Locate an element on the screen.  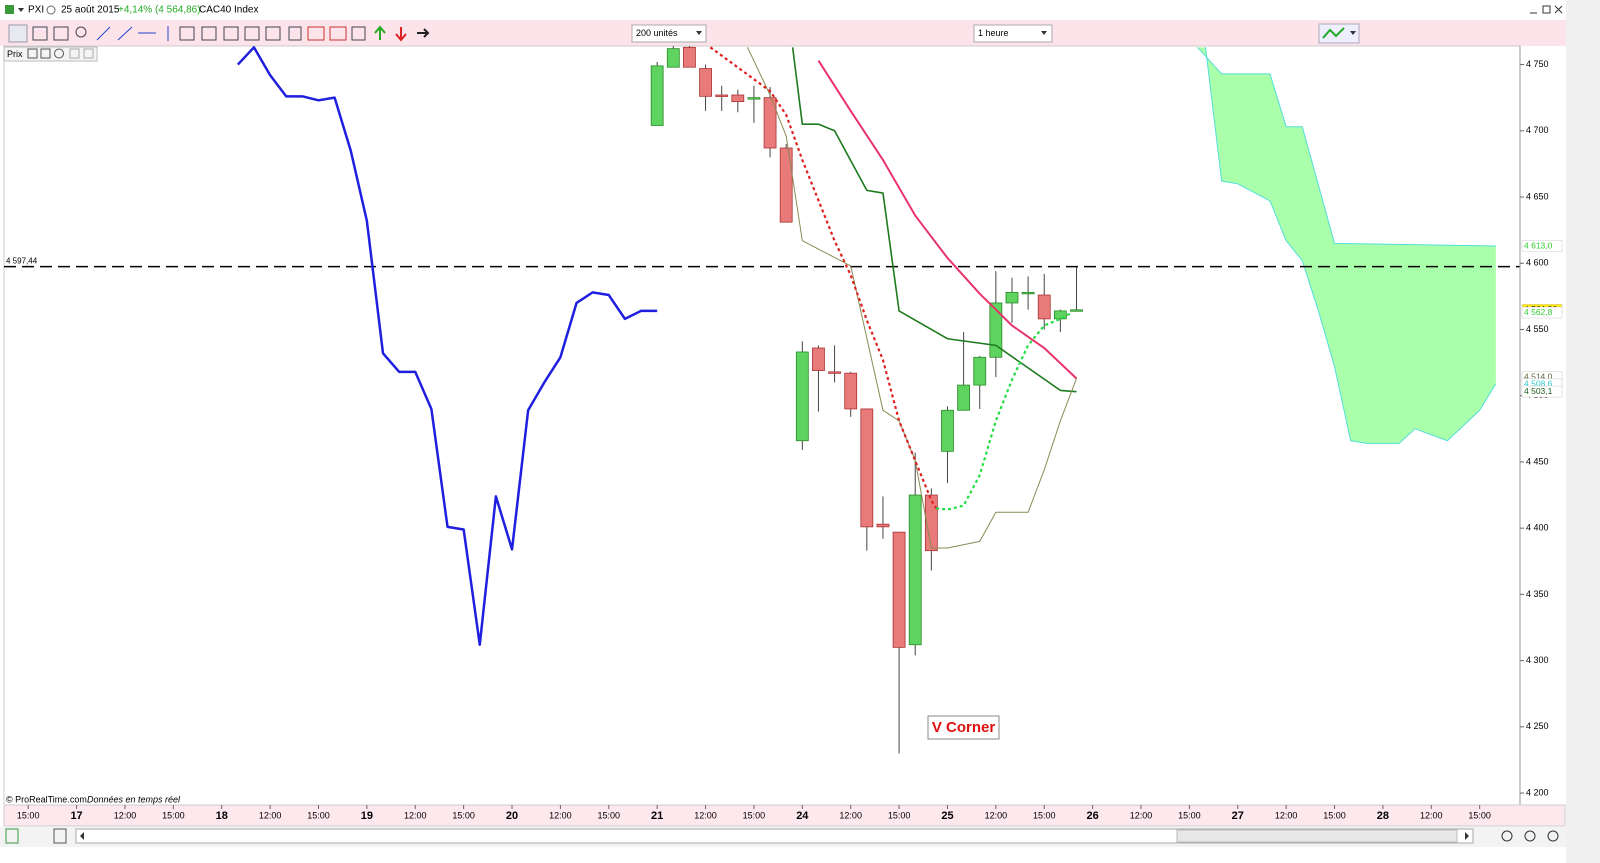
y-tick-label: 4 650 is located at coordinates (1537, 196).